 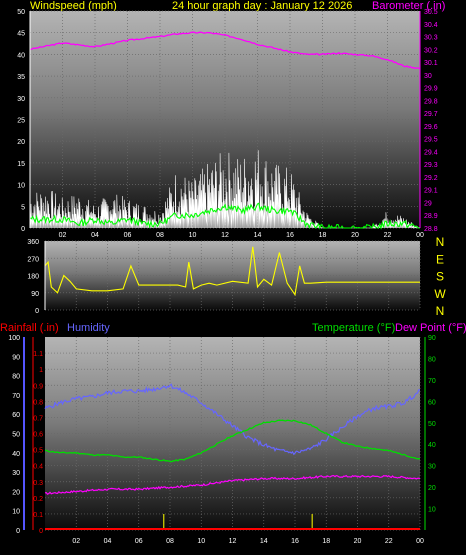 What do you see at coordinates (431, 101) in the screenshot?
I see `y-right-tick-label: 29.8` at bounding box center [431, 101].